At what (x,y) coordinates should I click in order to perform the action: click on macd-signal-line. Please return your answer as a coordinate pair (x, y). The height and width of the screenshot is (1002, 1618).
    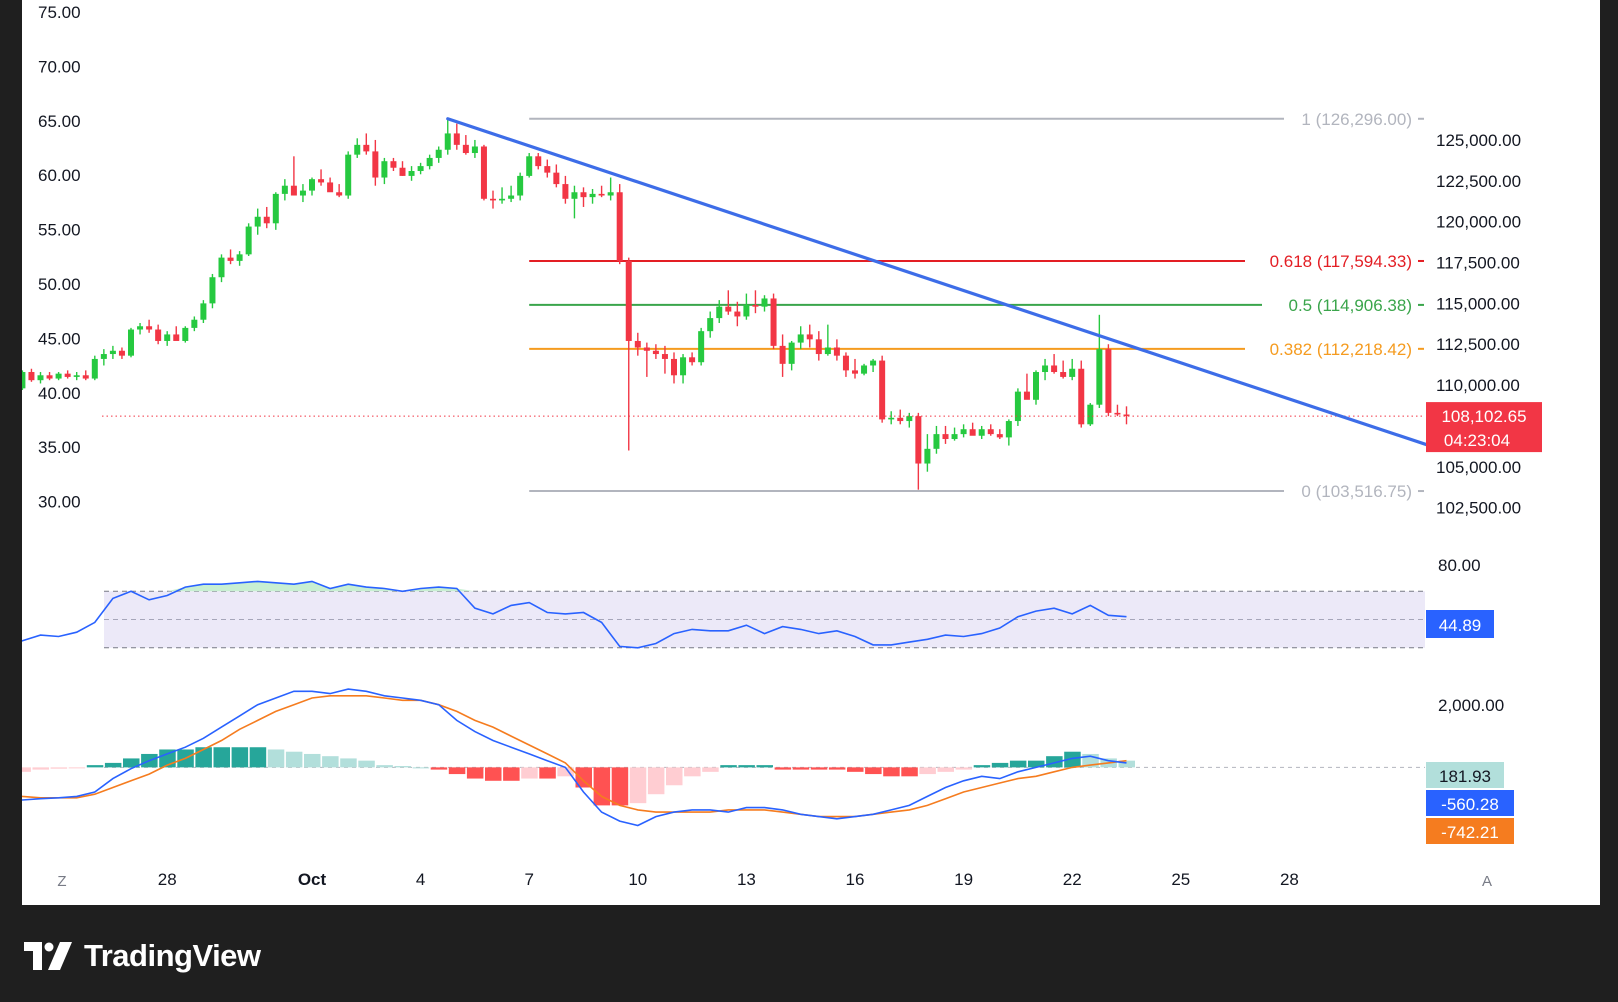
    Looking at the image, I should click on (574, 756).